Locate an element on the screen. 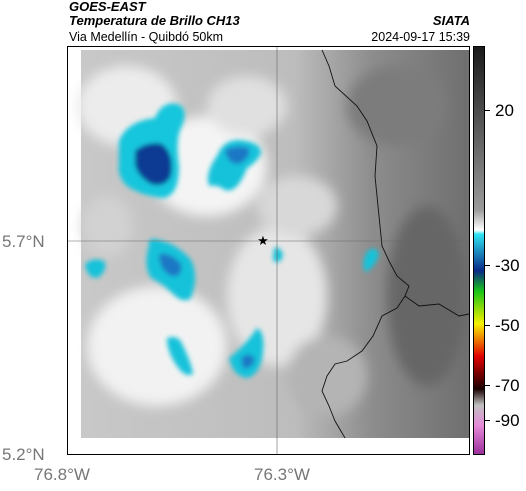  map-subtitle: Via Medellín - Quibdó 50km is located at coordinates (146, 37).